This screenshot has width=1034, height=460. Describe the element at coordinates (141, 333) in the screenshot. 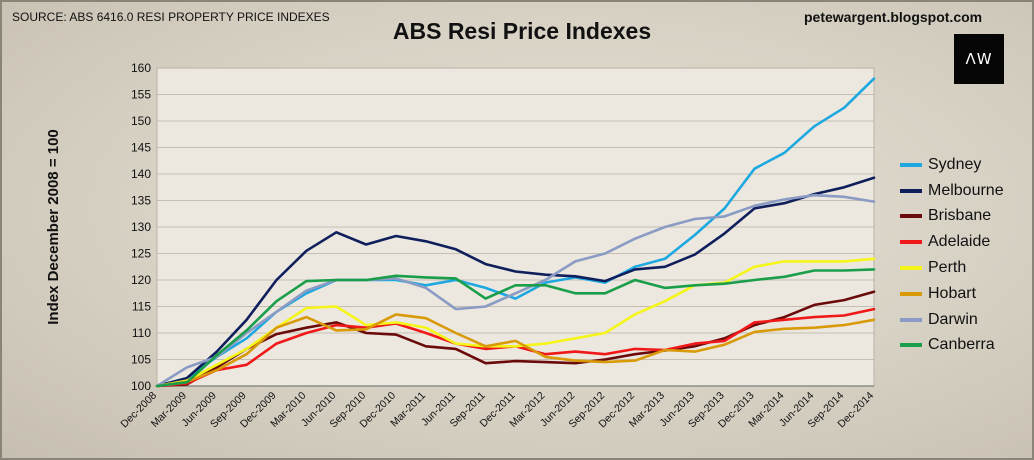

I see `y-tick-label: 110` at that location.